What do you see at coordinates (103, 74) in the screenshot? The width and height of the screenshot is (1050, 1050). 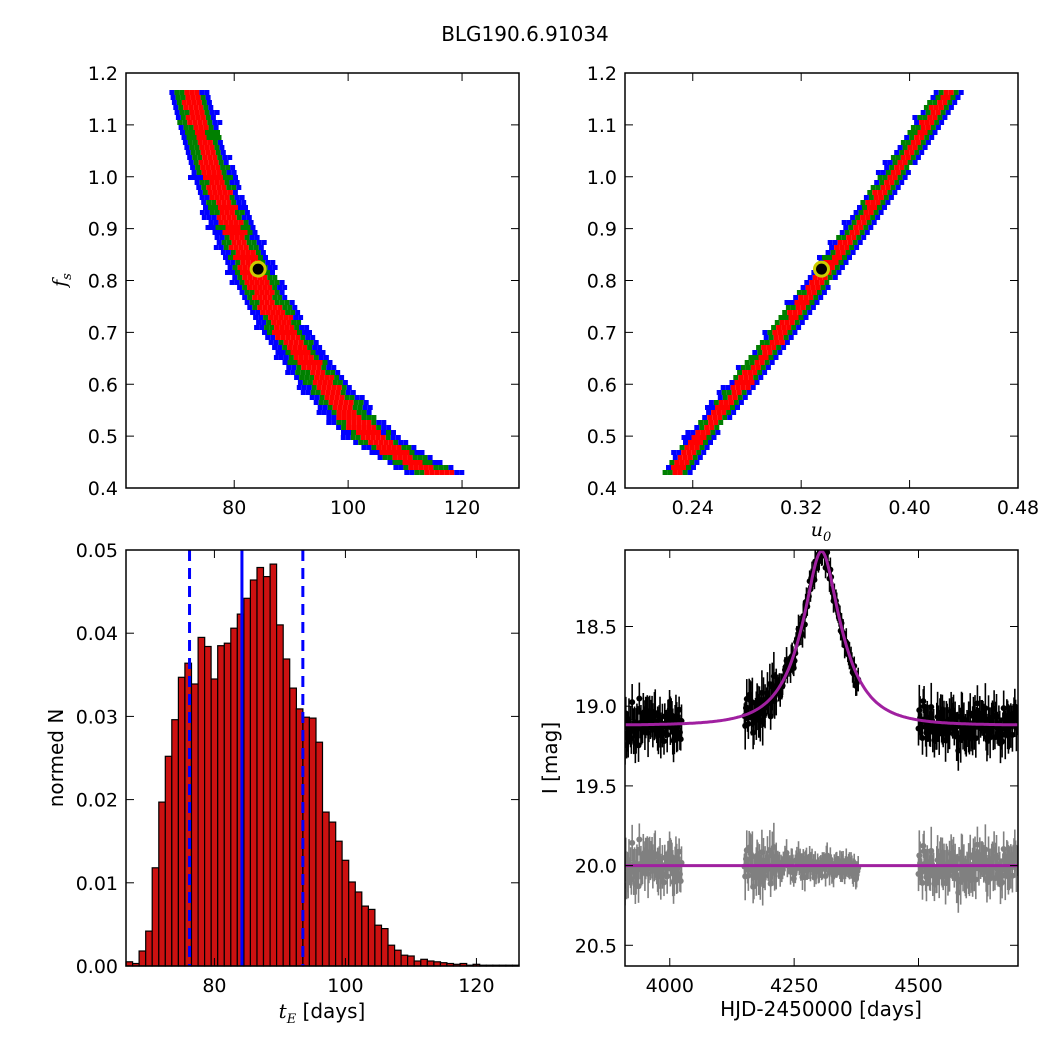 I see `y-tick-label: 1.2` at bounding box center [103, 74].